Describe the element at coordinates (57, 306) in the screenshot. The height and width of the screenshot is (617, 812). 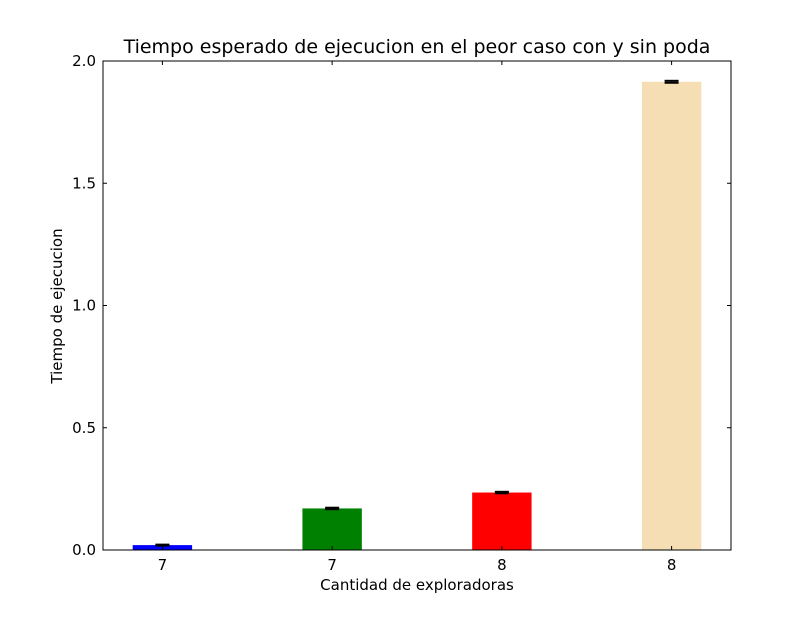
I see `y-axis-label: Tiempo de ejecucion` at that location.